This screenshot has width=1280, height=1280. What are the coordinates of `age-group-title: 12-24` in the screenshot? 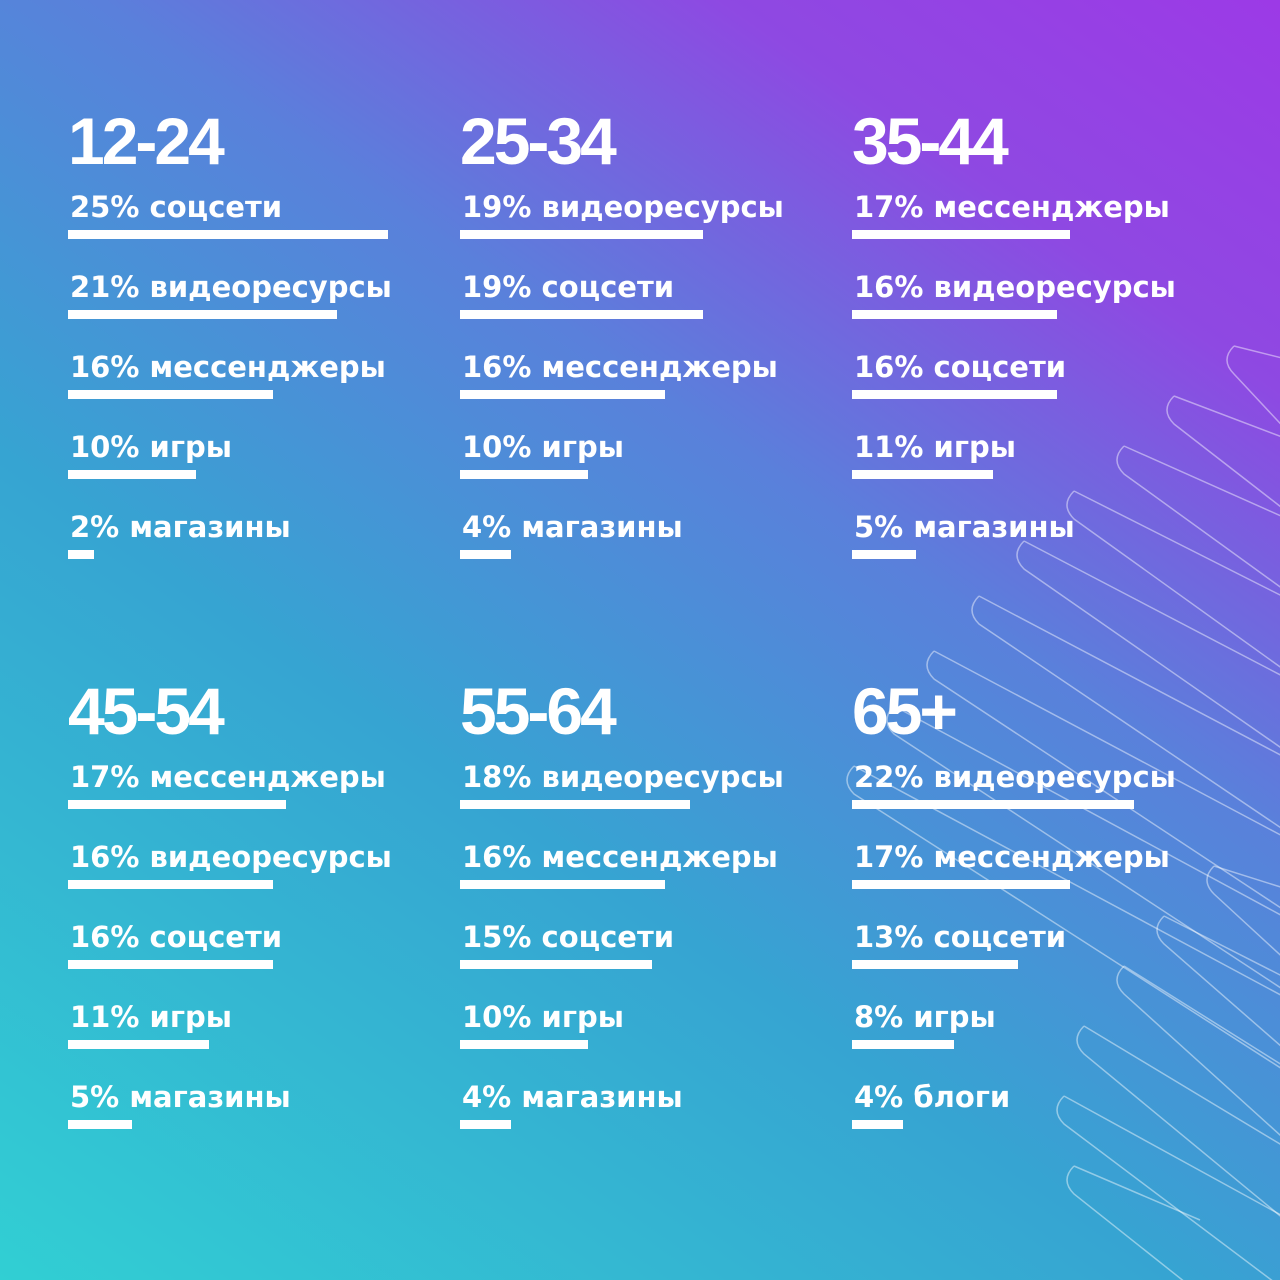 It's located at (146, 141).